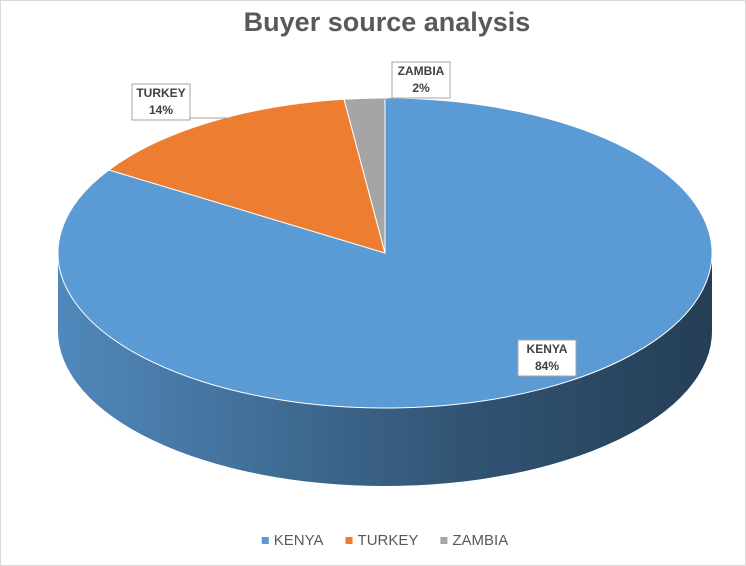 This screenshot has height=566, width=746. I want to click on data-label-category: KENYA, so click(547, 349).